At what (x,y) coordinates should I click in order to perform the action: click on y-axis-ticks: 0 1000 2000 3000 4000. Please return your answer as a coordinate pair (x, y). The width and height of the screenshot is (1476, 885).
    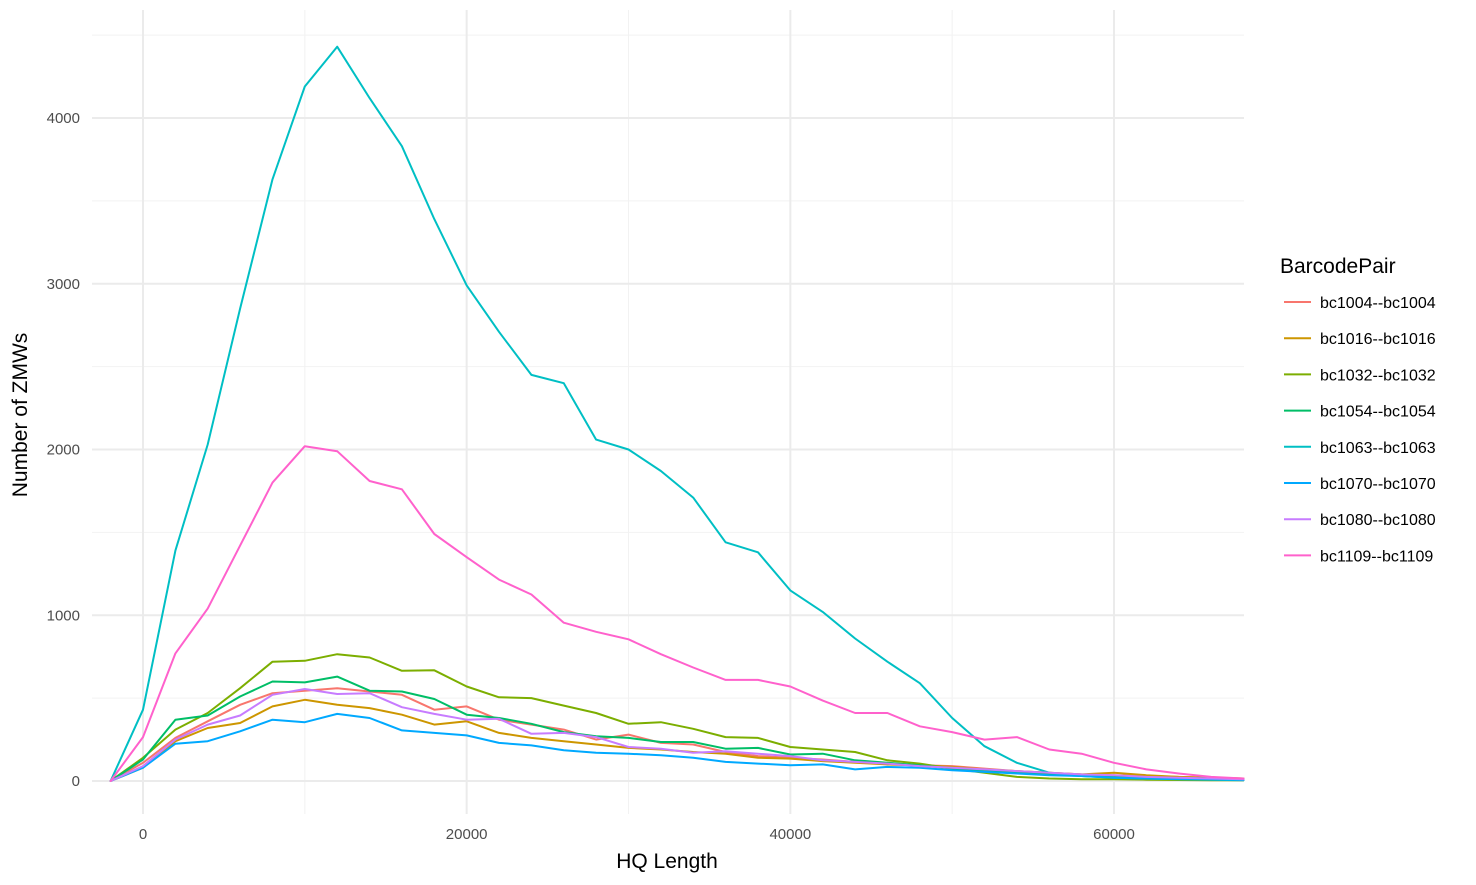
    Looking at the image, I should click on (63, 450).